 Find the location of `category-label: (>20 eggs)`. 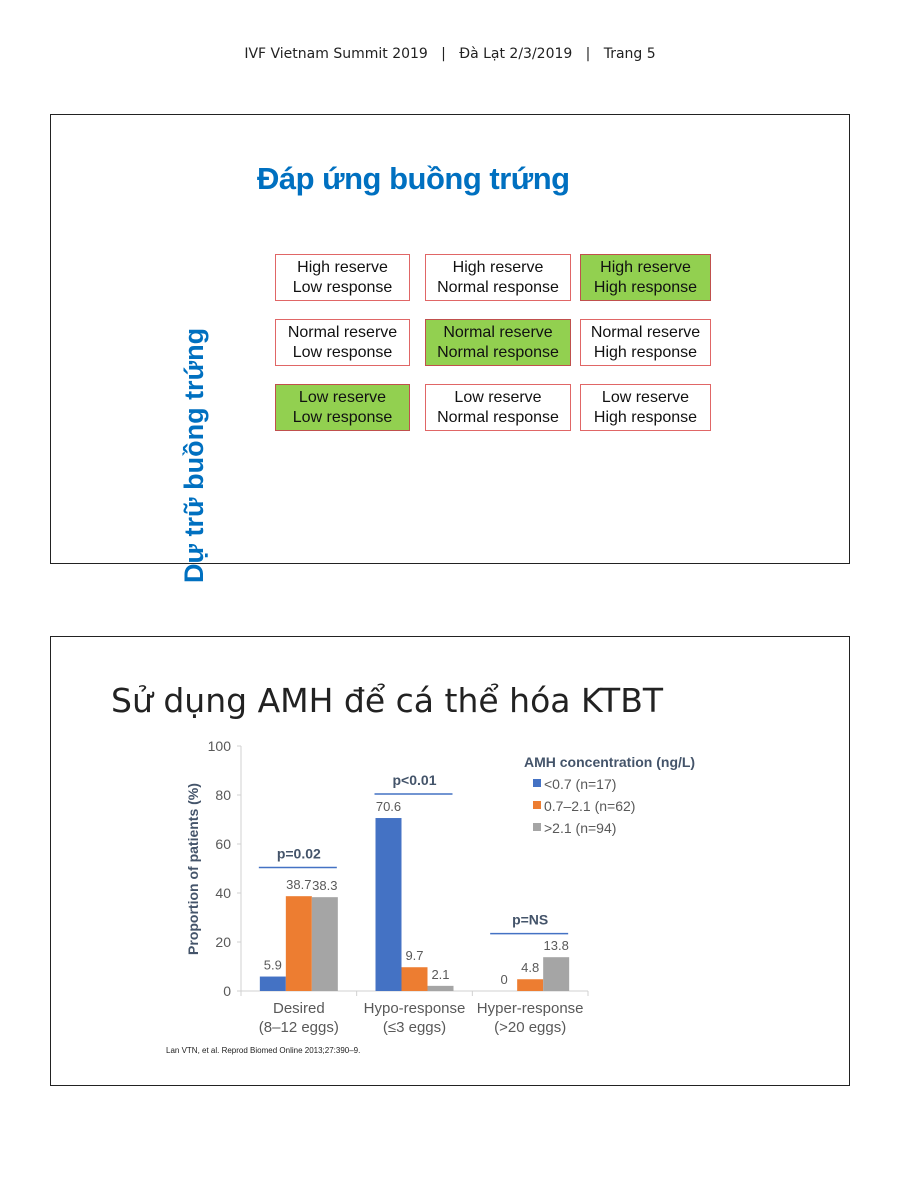

category-label: (>20 eggs) is located at coordinates (530, 1027).